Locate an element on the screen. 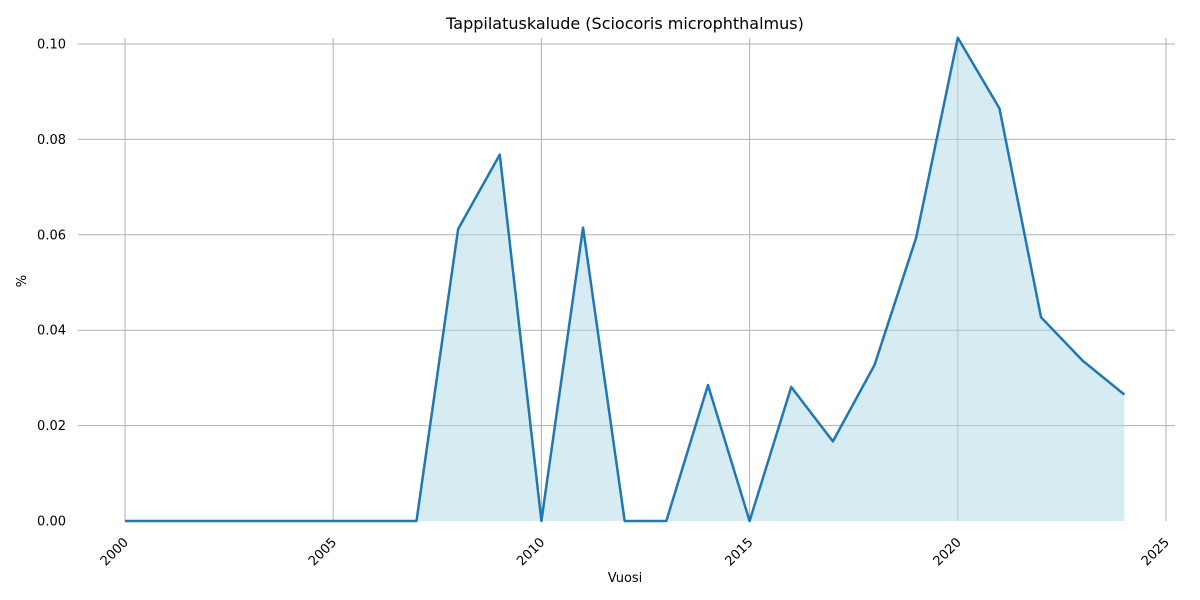  x-axis-label: Vuosi is located at coordinates (625, 578).